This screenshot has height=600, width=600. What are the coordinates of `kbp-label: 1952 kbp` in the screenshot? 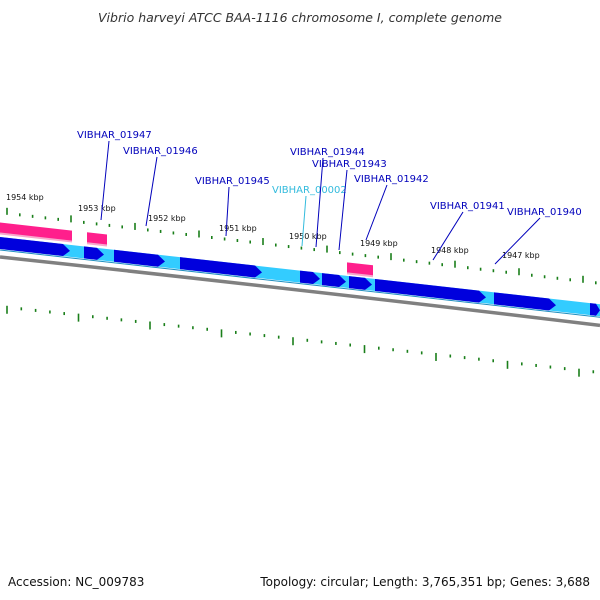 It's located at (167, 218).